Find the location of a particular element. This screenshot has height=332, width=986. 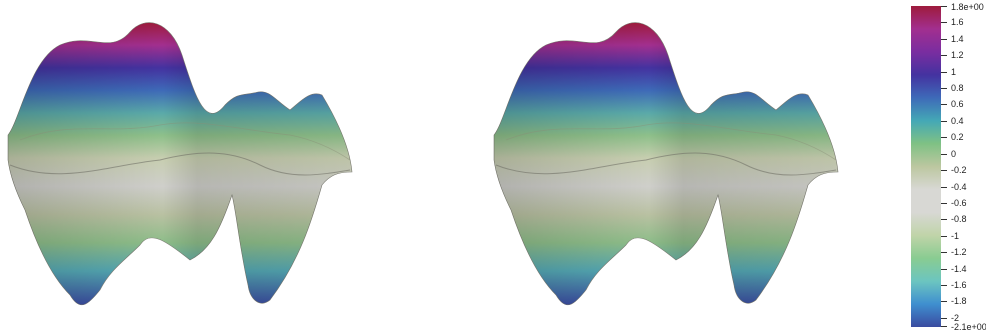

colorbar-tick-label: 0.4 is located at coordinates (957, 121).